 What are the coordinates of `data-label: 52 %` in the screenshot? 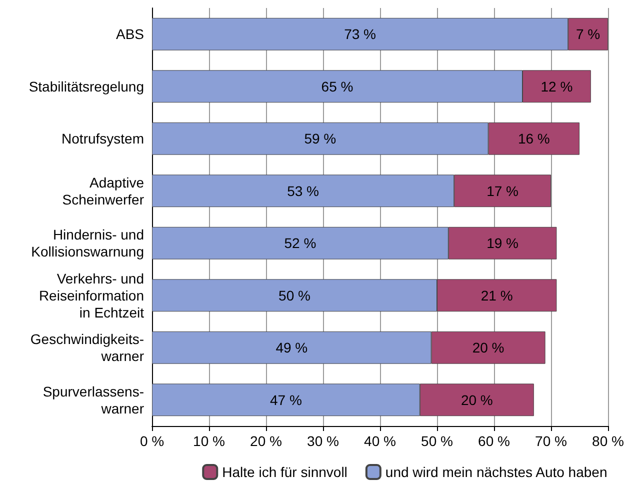 It's located at (300, 243).